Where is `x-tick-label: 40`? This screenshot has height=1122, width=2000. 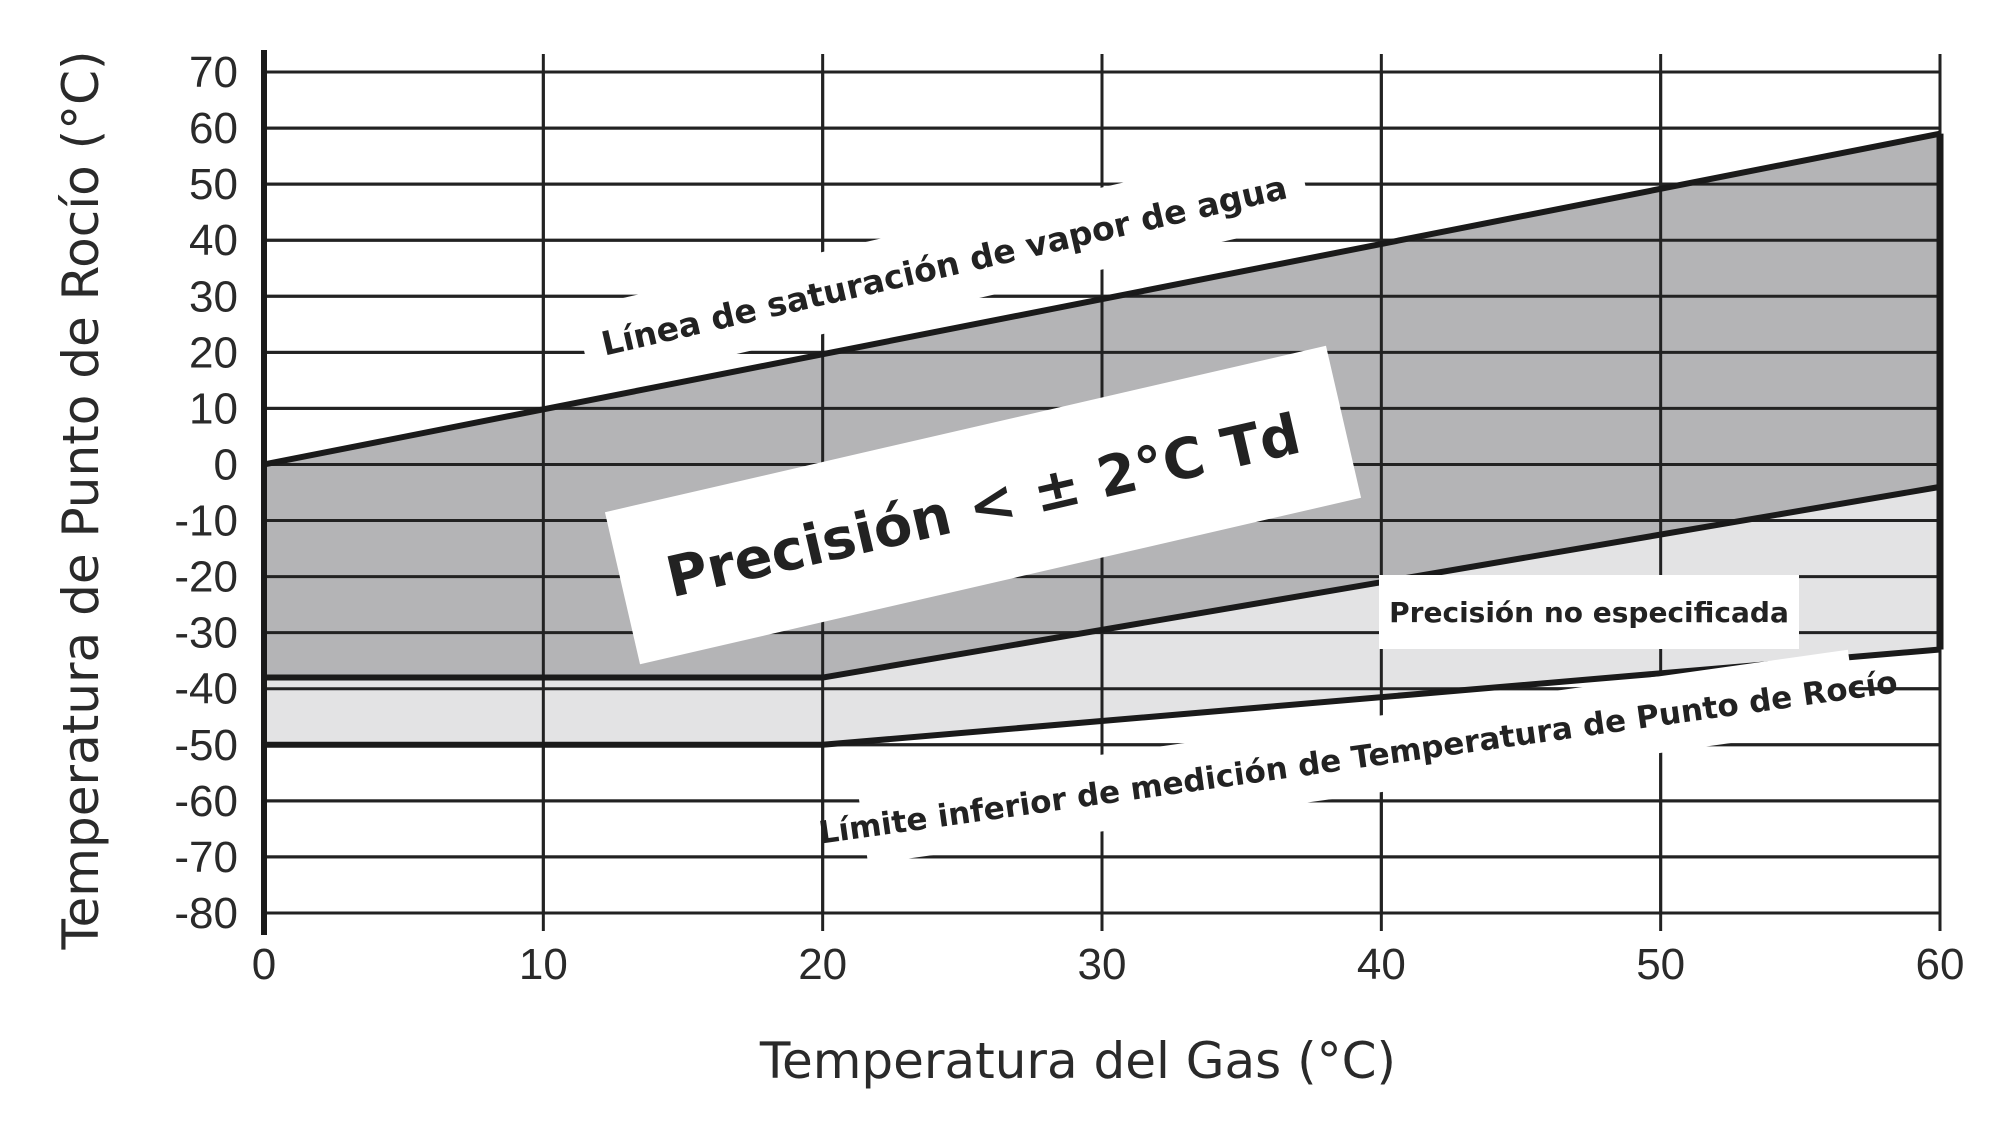
x-tick-label: 40 is located at coordinates (1381, 964).